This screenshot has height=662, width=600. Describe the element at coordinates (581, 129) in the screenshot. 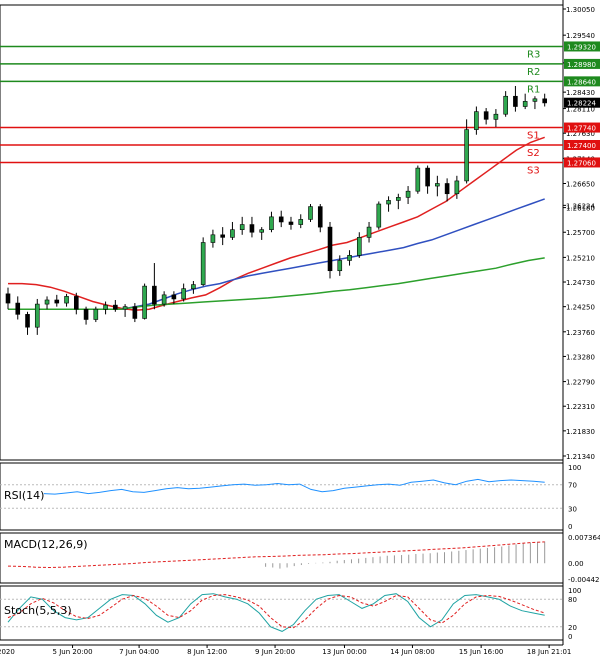

I see `pivot-price-label-s1: 1.27740` at that location.